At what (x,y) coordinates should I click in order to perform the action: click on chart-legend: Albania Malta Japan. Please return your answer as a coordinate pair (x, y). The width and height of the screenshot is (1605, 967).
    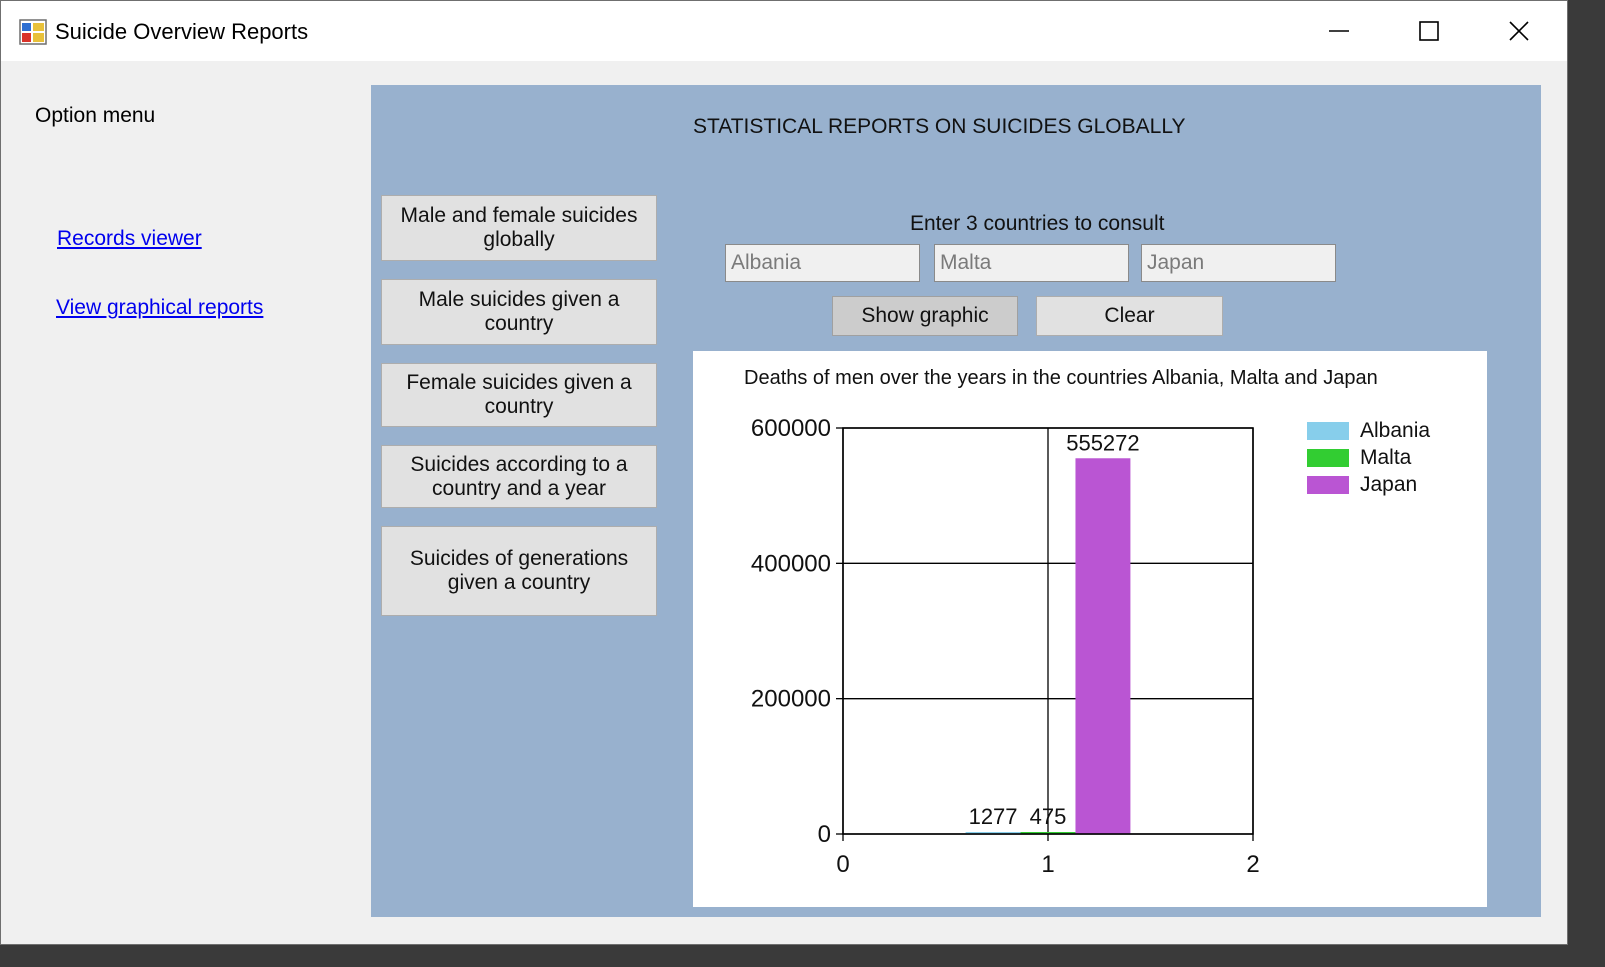
    Looking at the image, I should click on (1387, 459).